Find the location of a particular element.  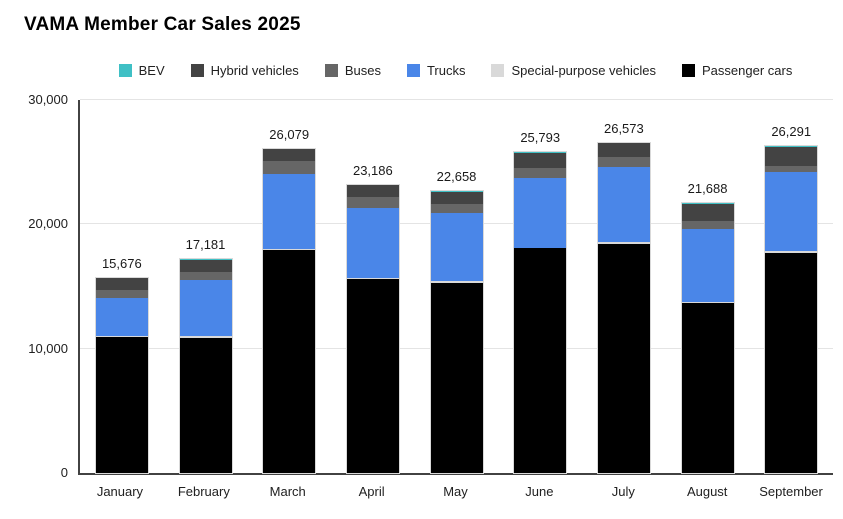

legend-label: Hybrid vehicles is located at coordinates (254, 70).